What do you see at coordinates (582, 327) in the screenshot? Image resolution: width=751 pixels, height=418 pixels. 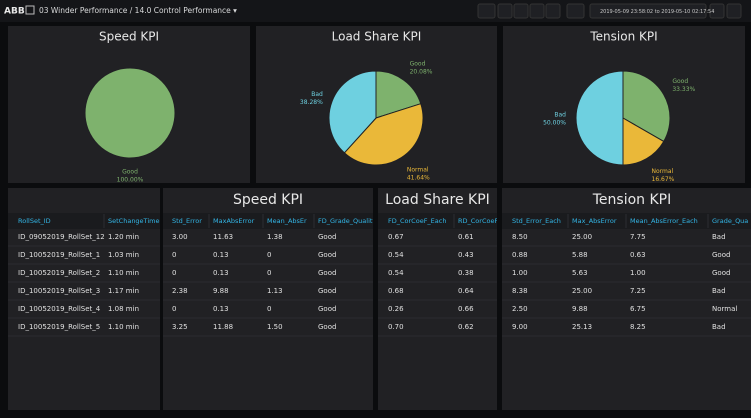 I see `table-cell: 25.13` at bounding box center [582, 327].